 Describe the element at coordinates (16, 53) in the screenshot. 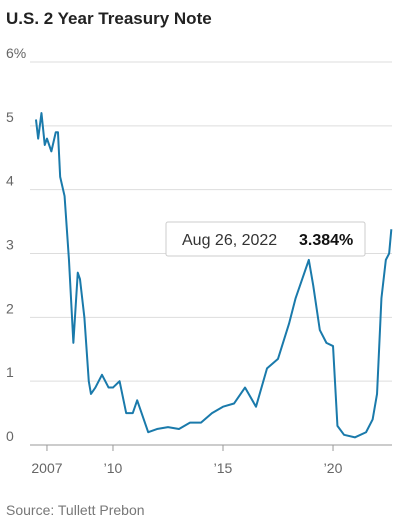

I see `y-tick-label: 6%` at that location.